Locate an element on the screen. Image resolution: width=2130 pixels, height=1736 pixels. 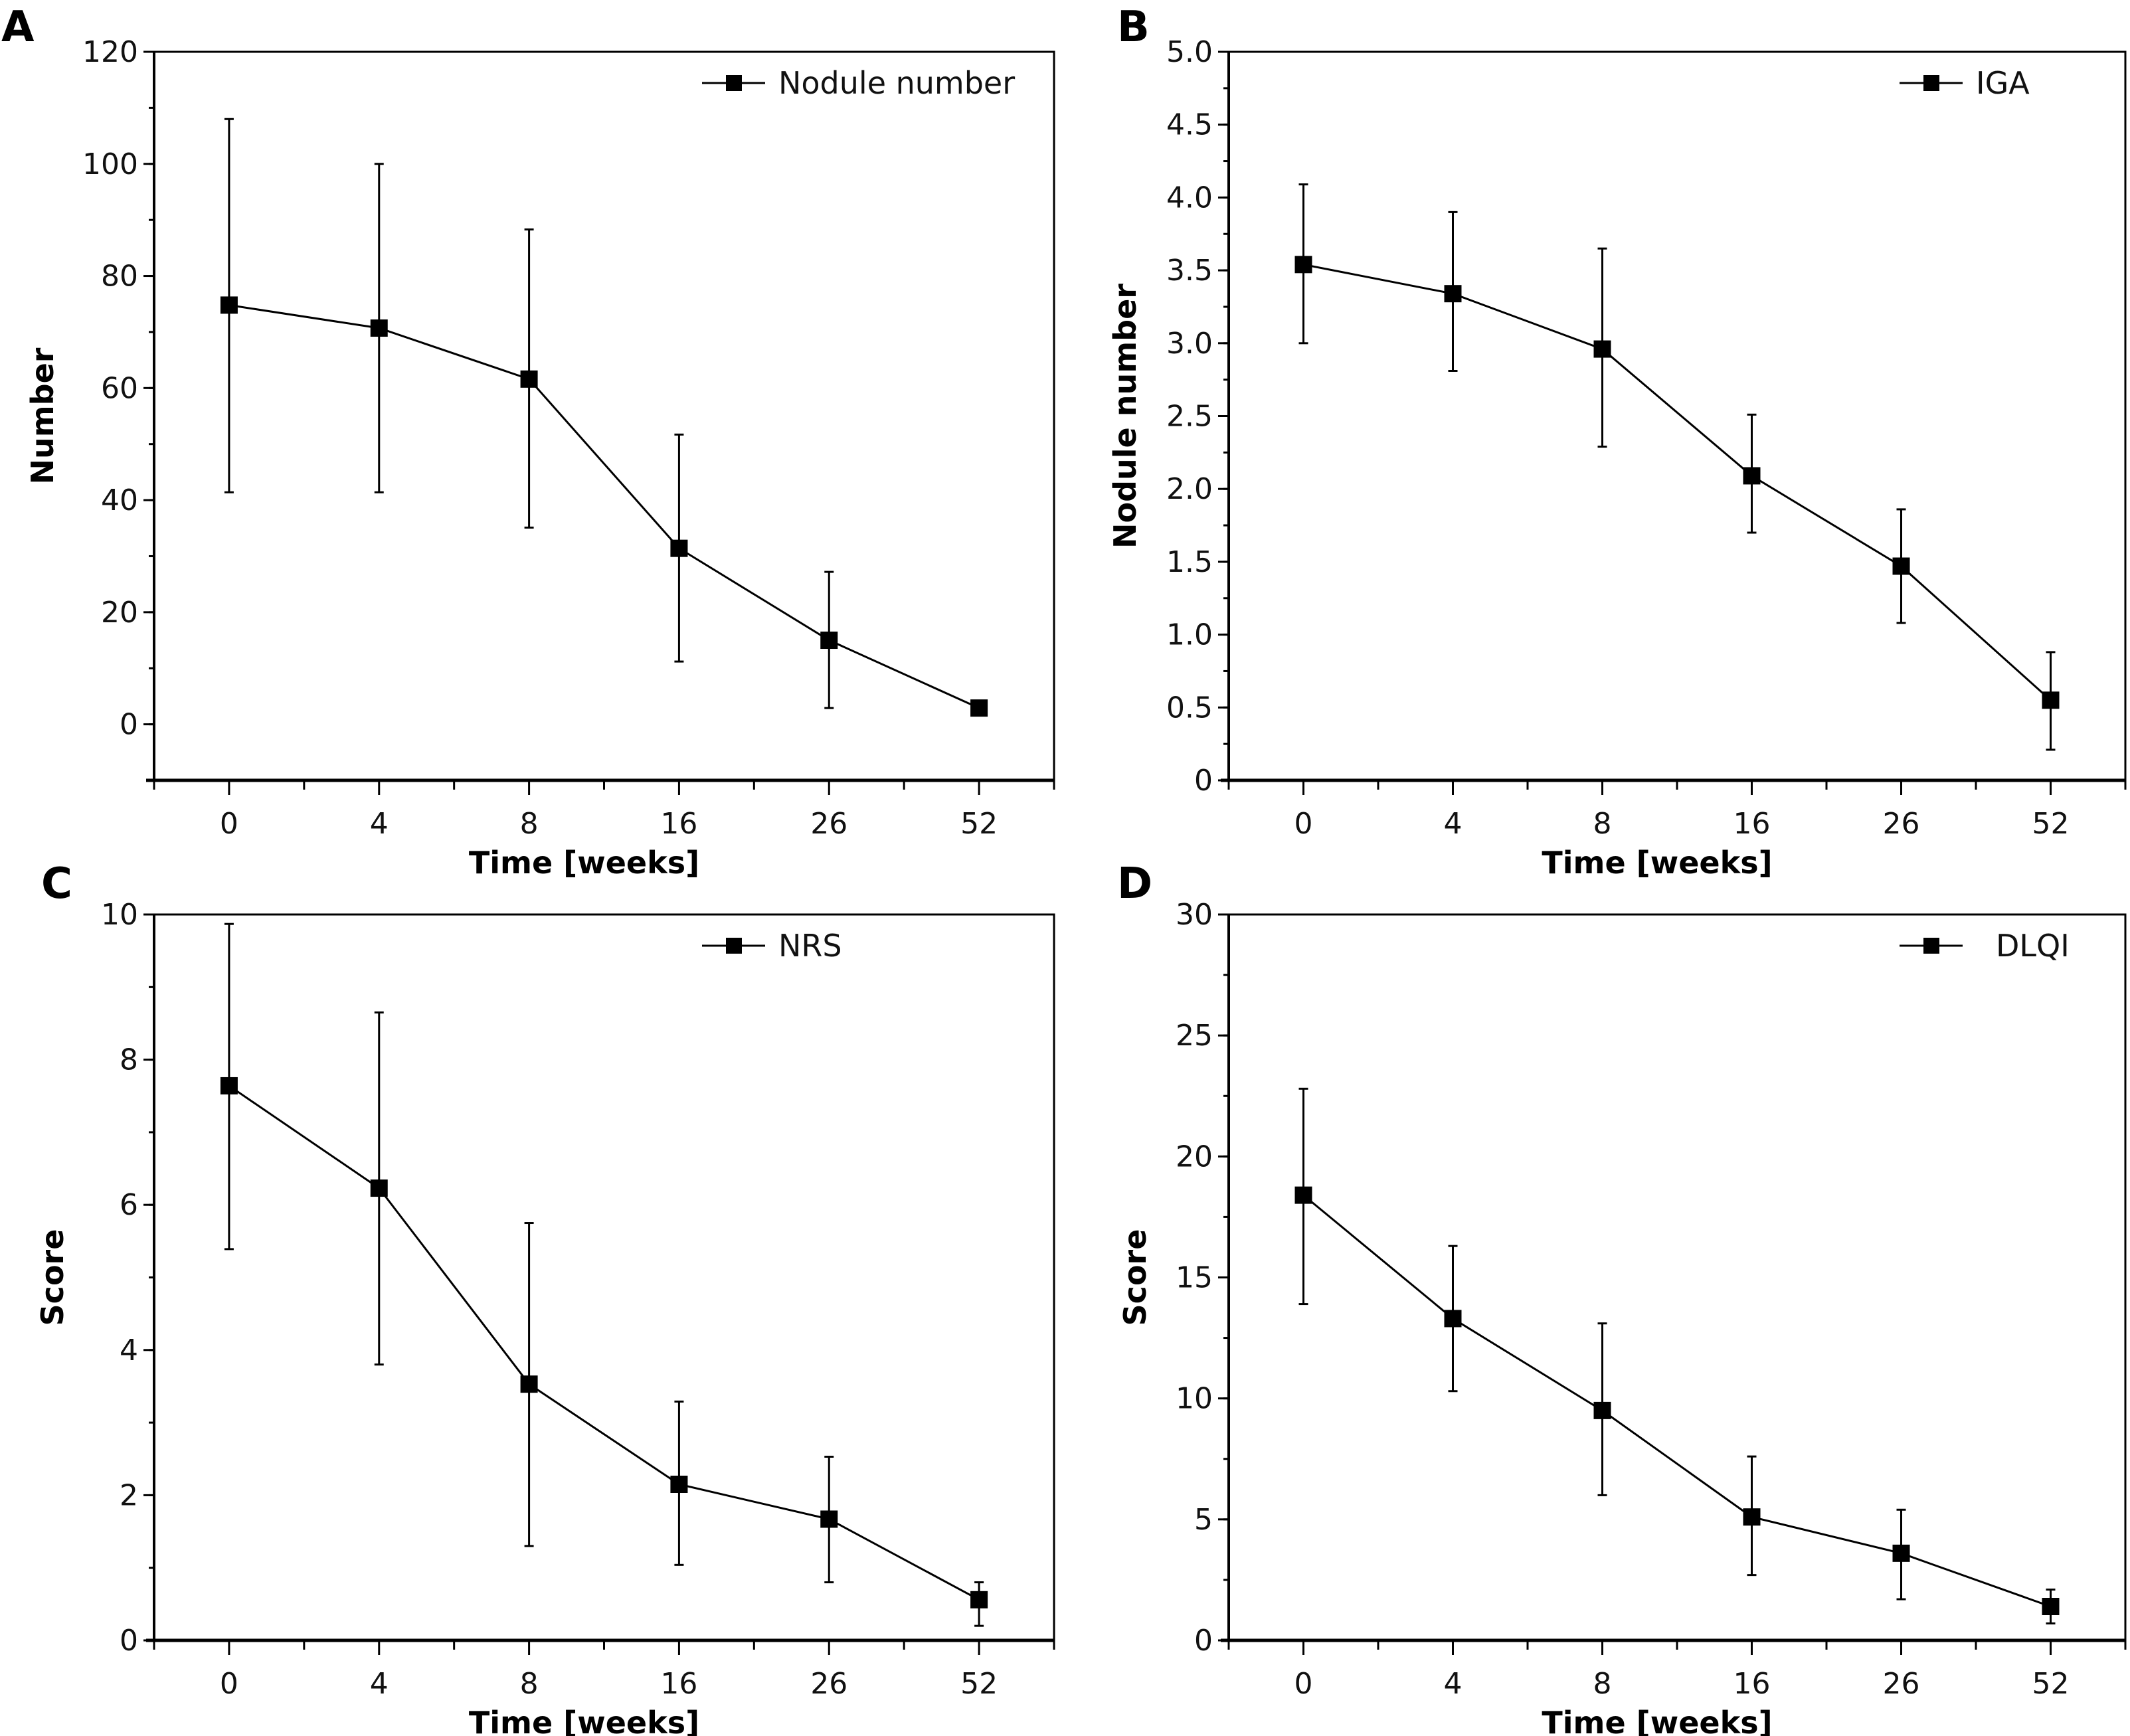
y-tick-label: 8 is located at coordinates (129, 1060).